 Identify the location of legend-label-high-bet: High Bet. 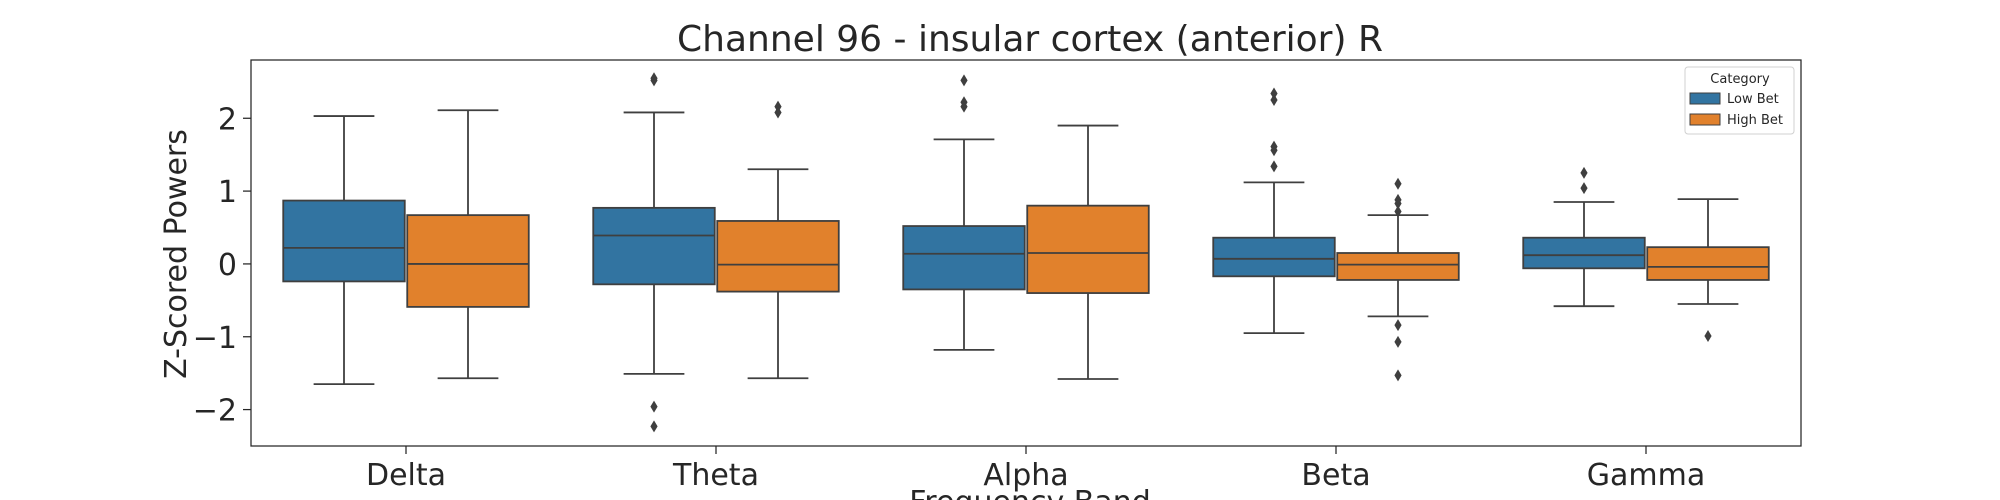
(1755, 120).